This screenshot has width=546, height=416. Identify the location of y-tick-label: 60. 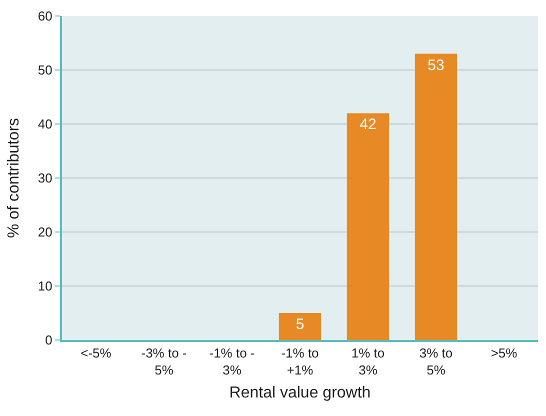
(45, 16).